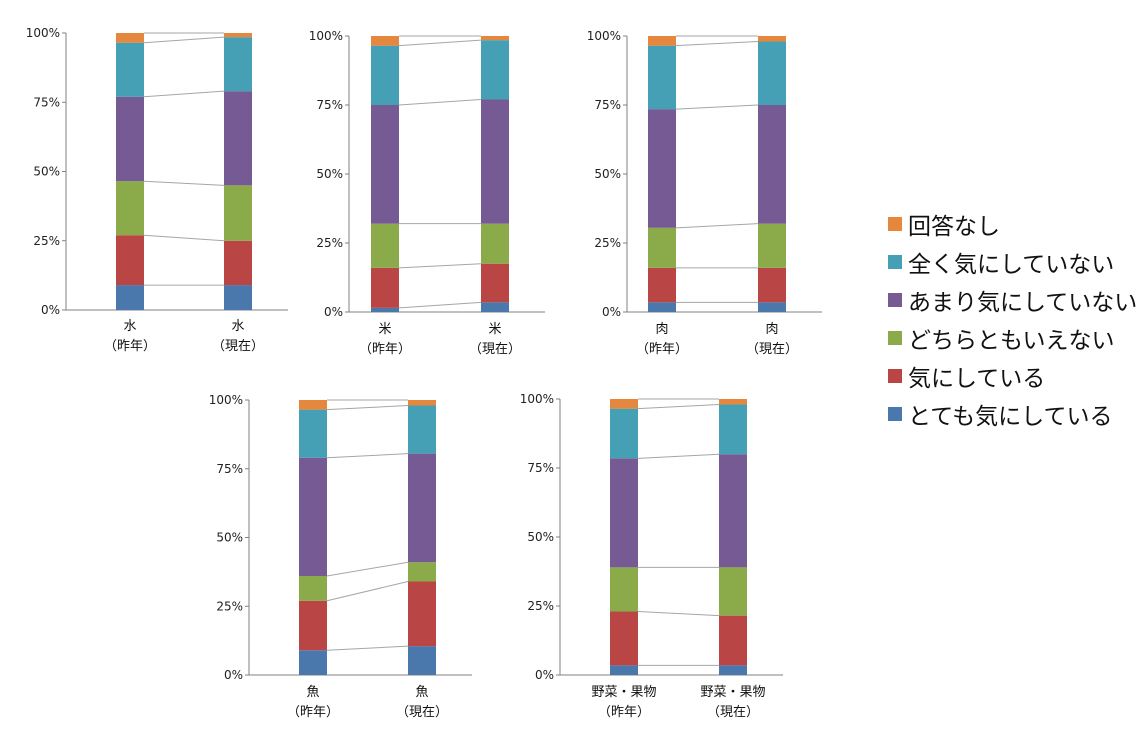 Image resolution: width=1142 pixels, height=749 pixels. Describe the element at coordinates (1010, 417) in the screenshot. I see `legend-label: とても気にしている` at that location.